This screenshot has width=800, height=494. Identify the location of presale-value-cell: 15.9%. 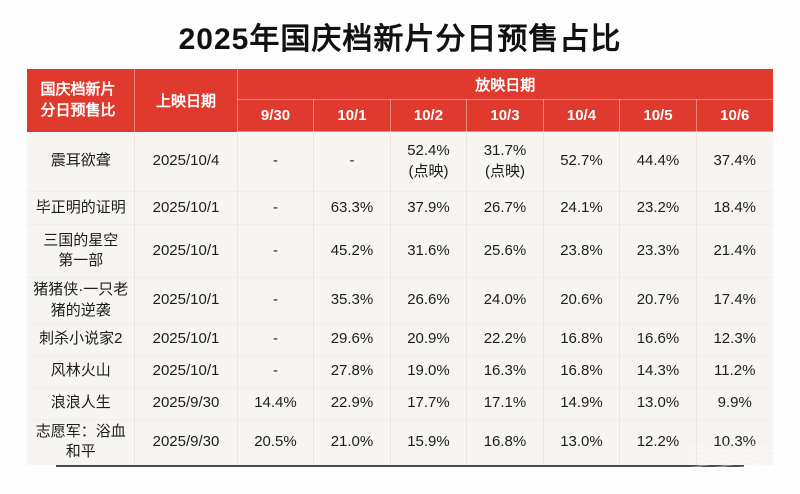
(428, 442).